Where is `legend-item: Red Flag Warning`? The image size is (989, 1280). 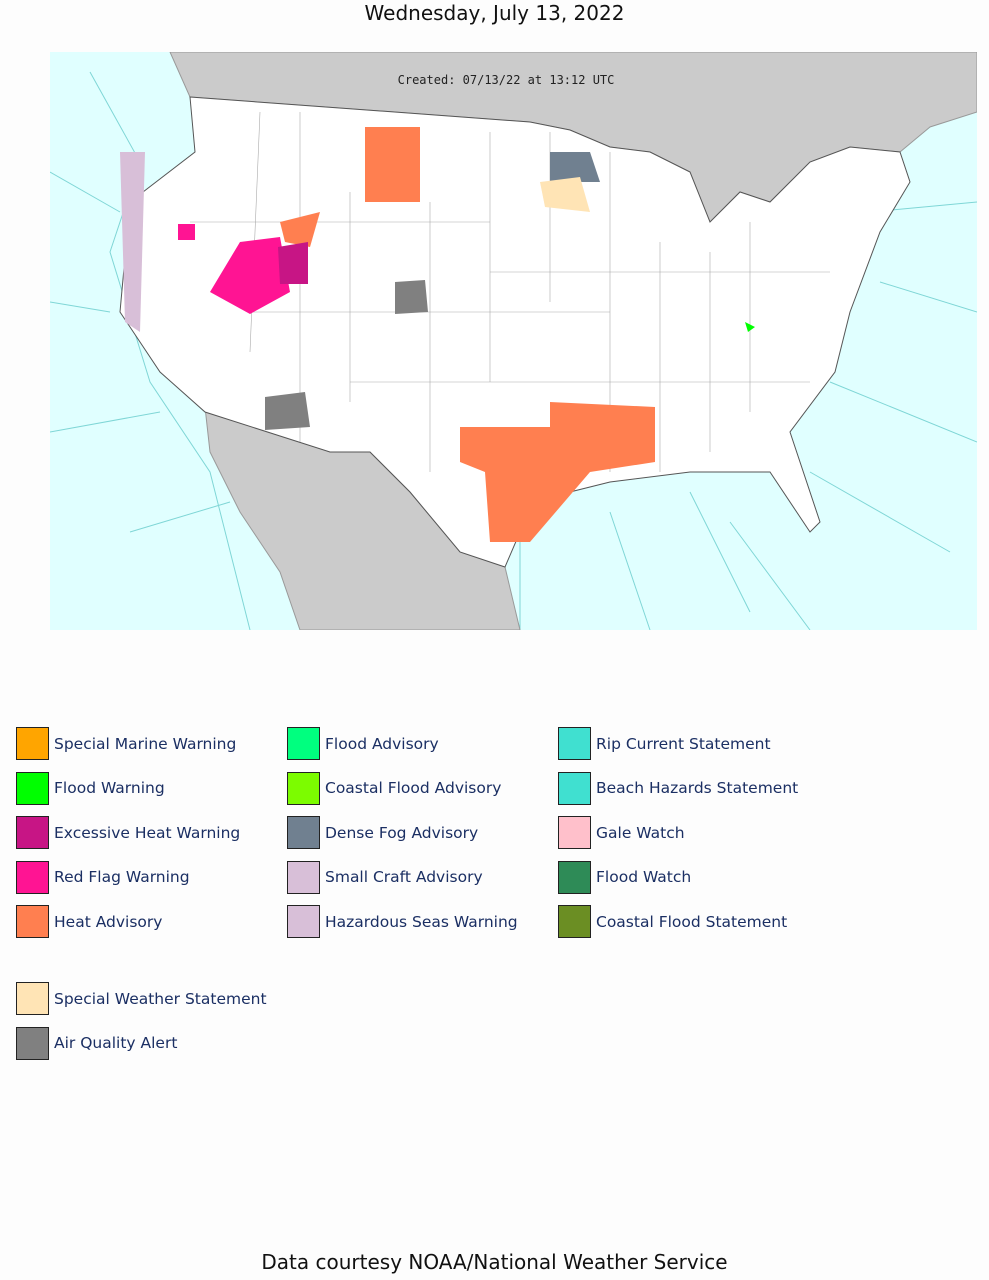 legend-item: Red Flag Warning is located at coordinates (103, 877).